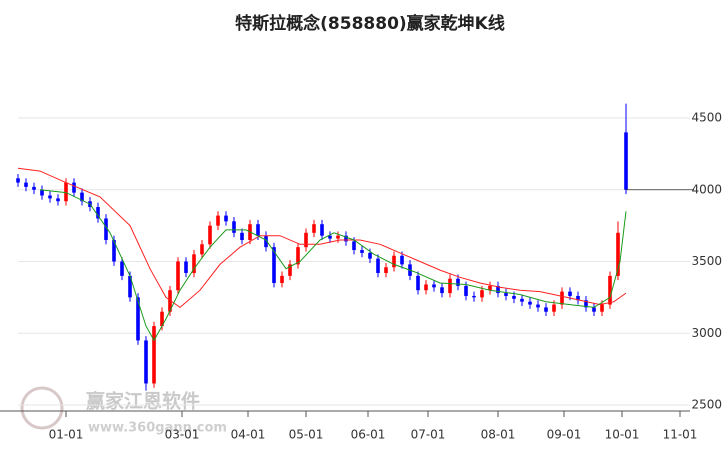  I want to click on x-tick-label: 01-01, so click(66, 435).